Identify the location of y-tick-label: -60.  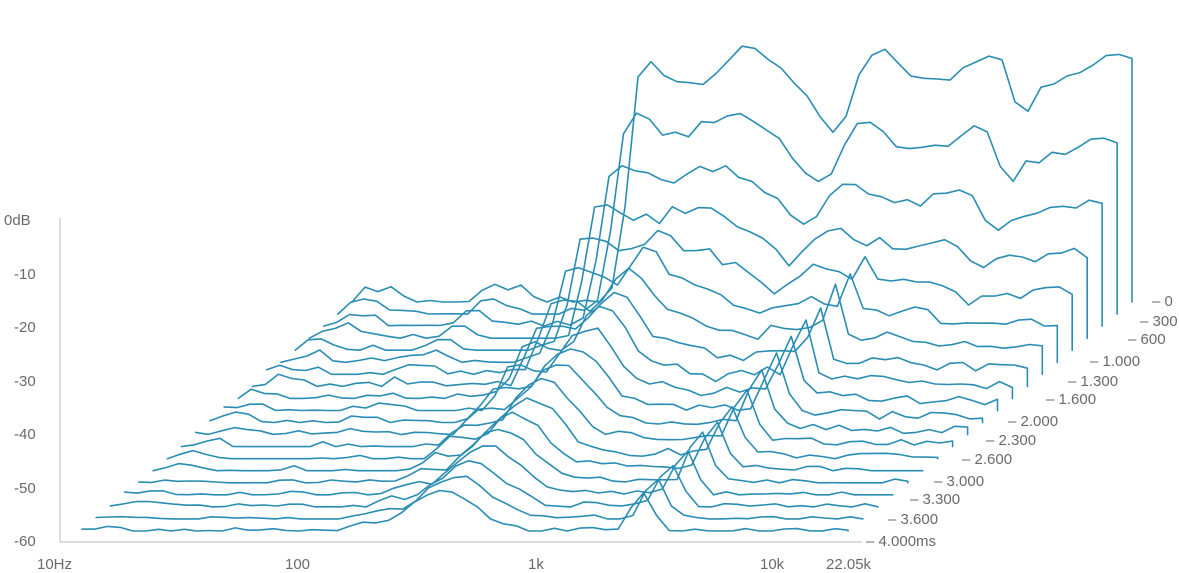
(25, 541).